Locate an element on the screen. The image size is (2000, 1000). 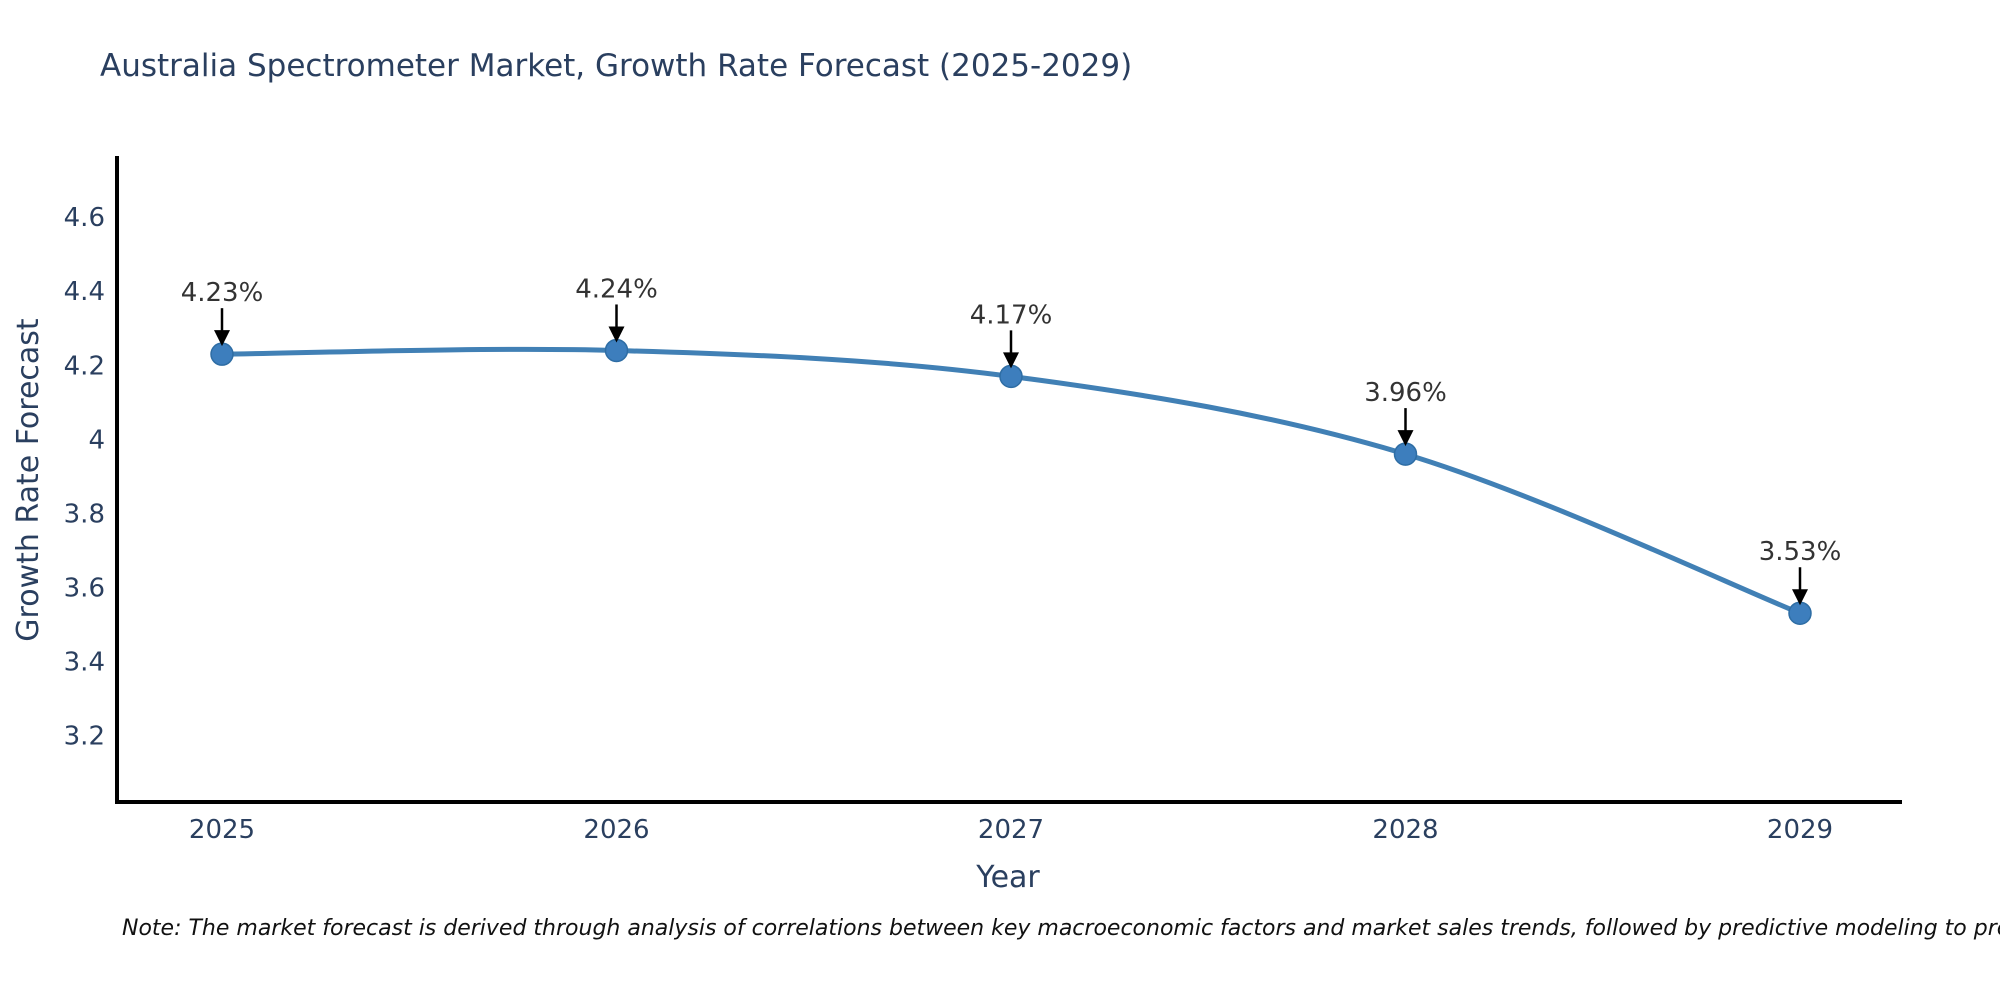
x-tick-label: 2029 is located at coordinates (1800, 830).